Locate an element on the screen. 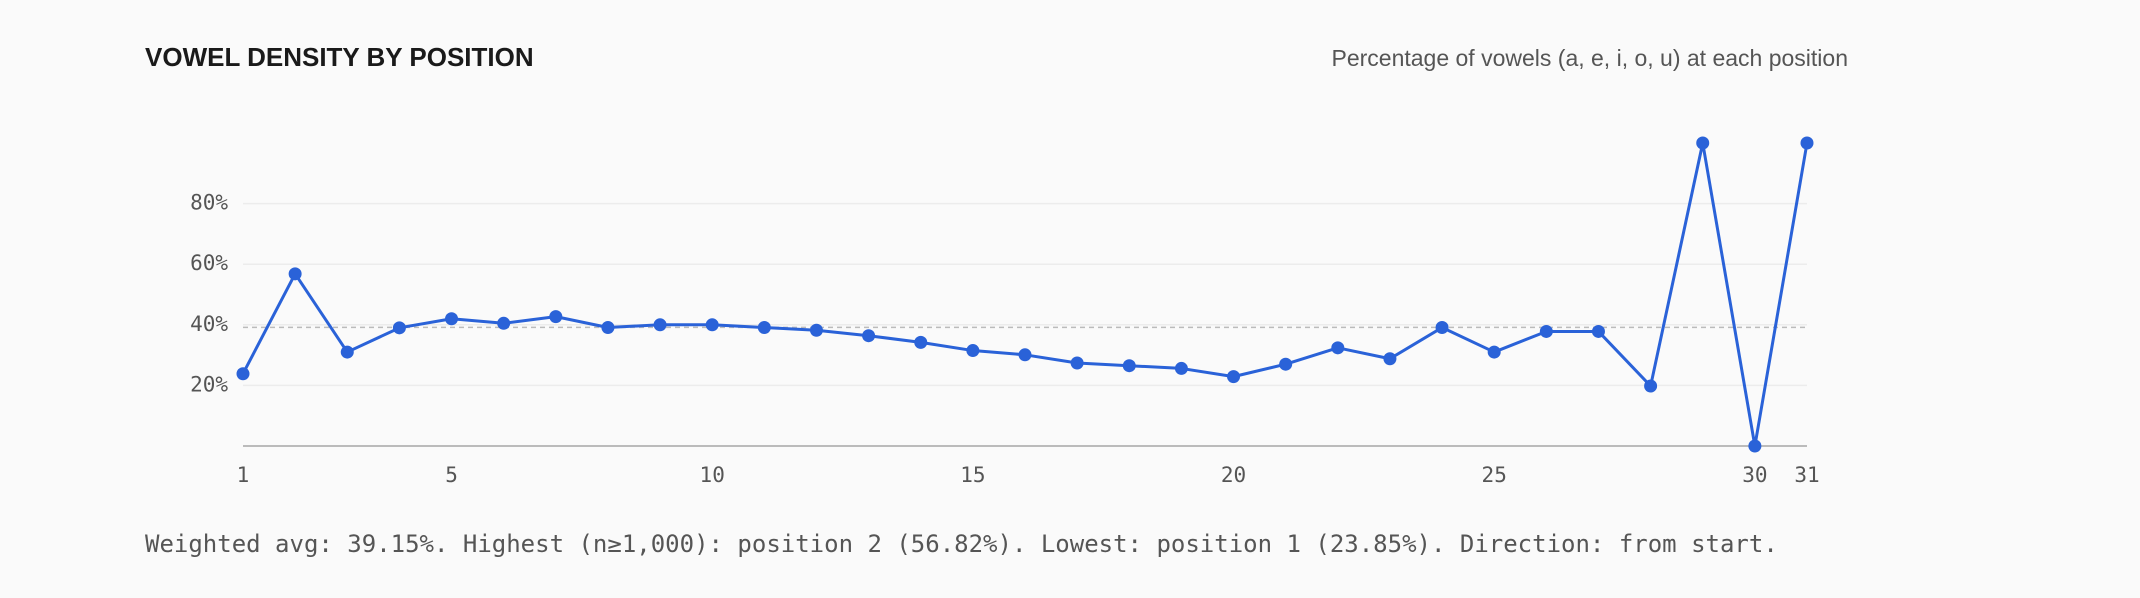 This screenshot has height=598, width=2140. x-tick-label: 25 is located at coordinates (1494, 475).